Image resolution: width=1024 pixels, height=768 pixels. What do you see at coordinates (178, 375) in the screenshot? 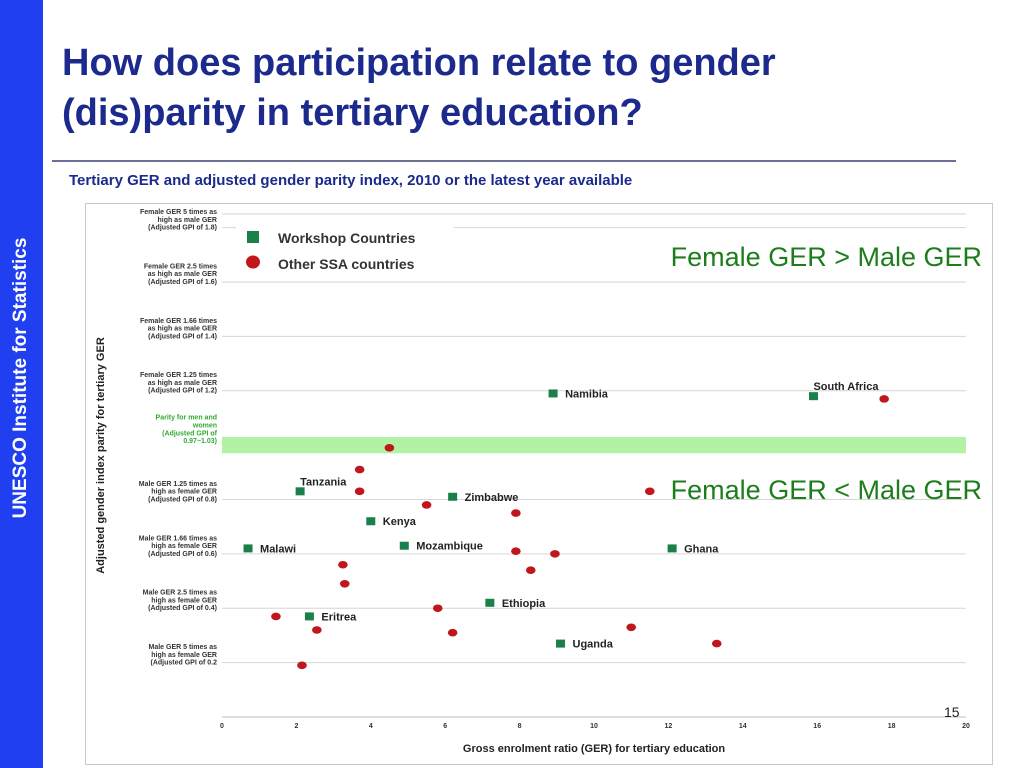
I see `y-reference-label: Female GER 1.25 times` at bounding box center [178, 375].